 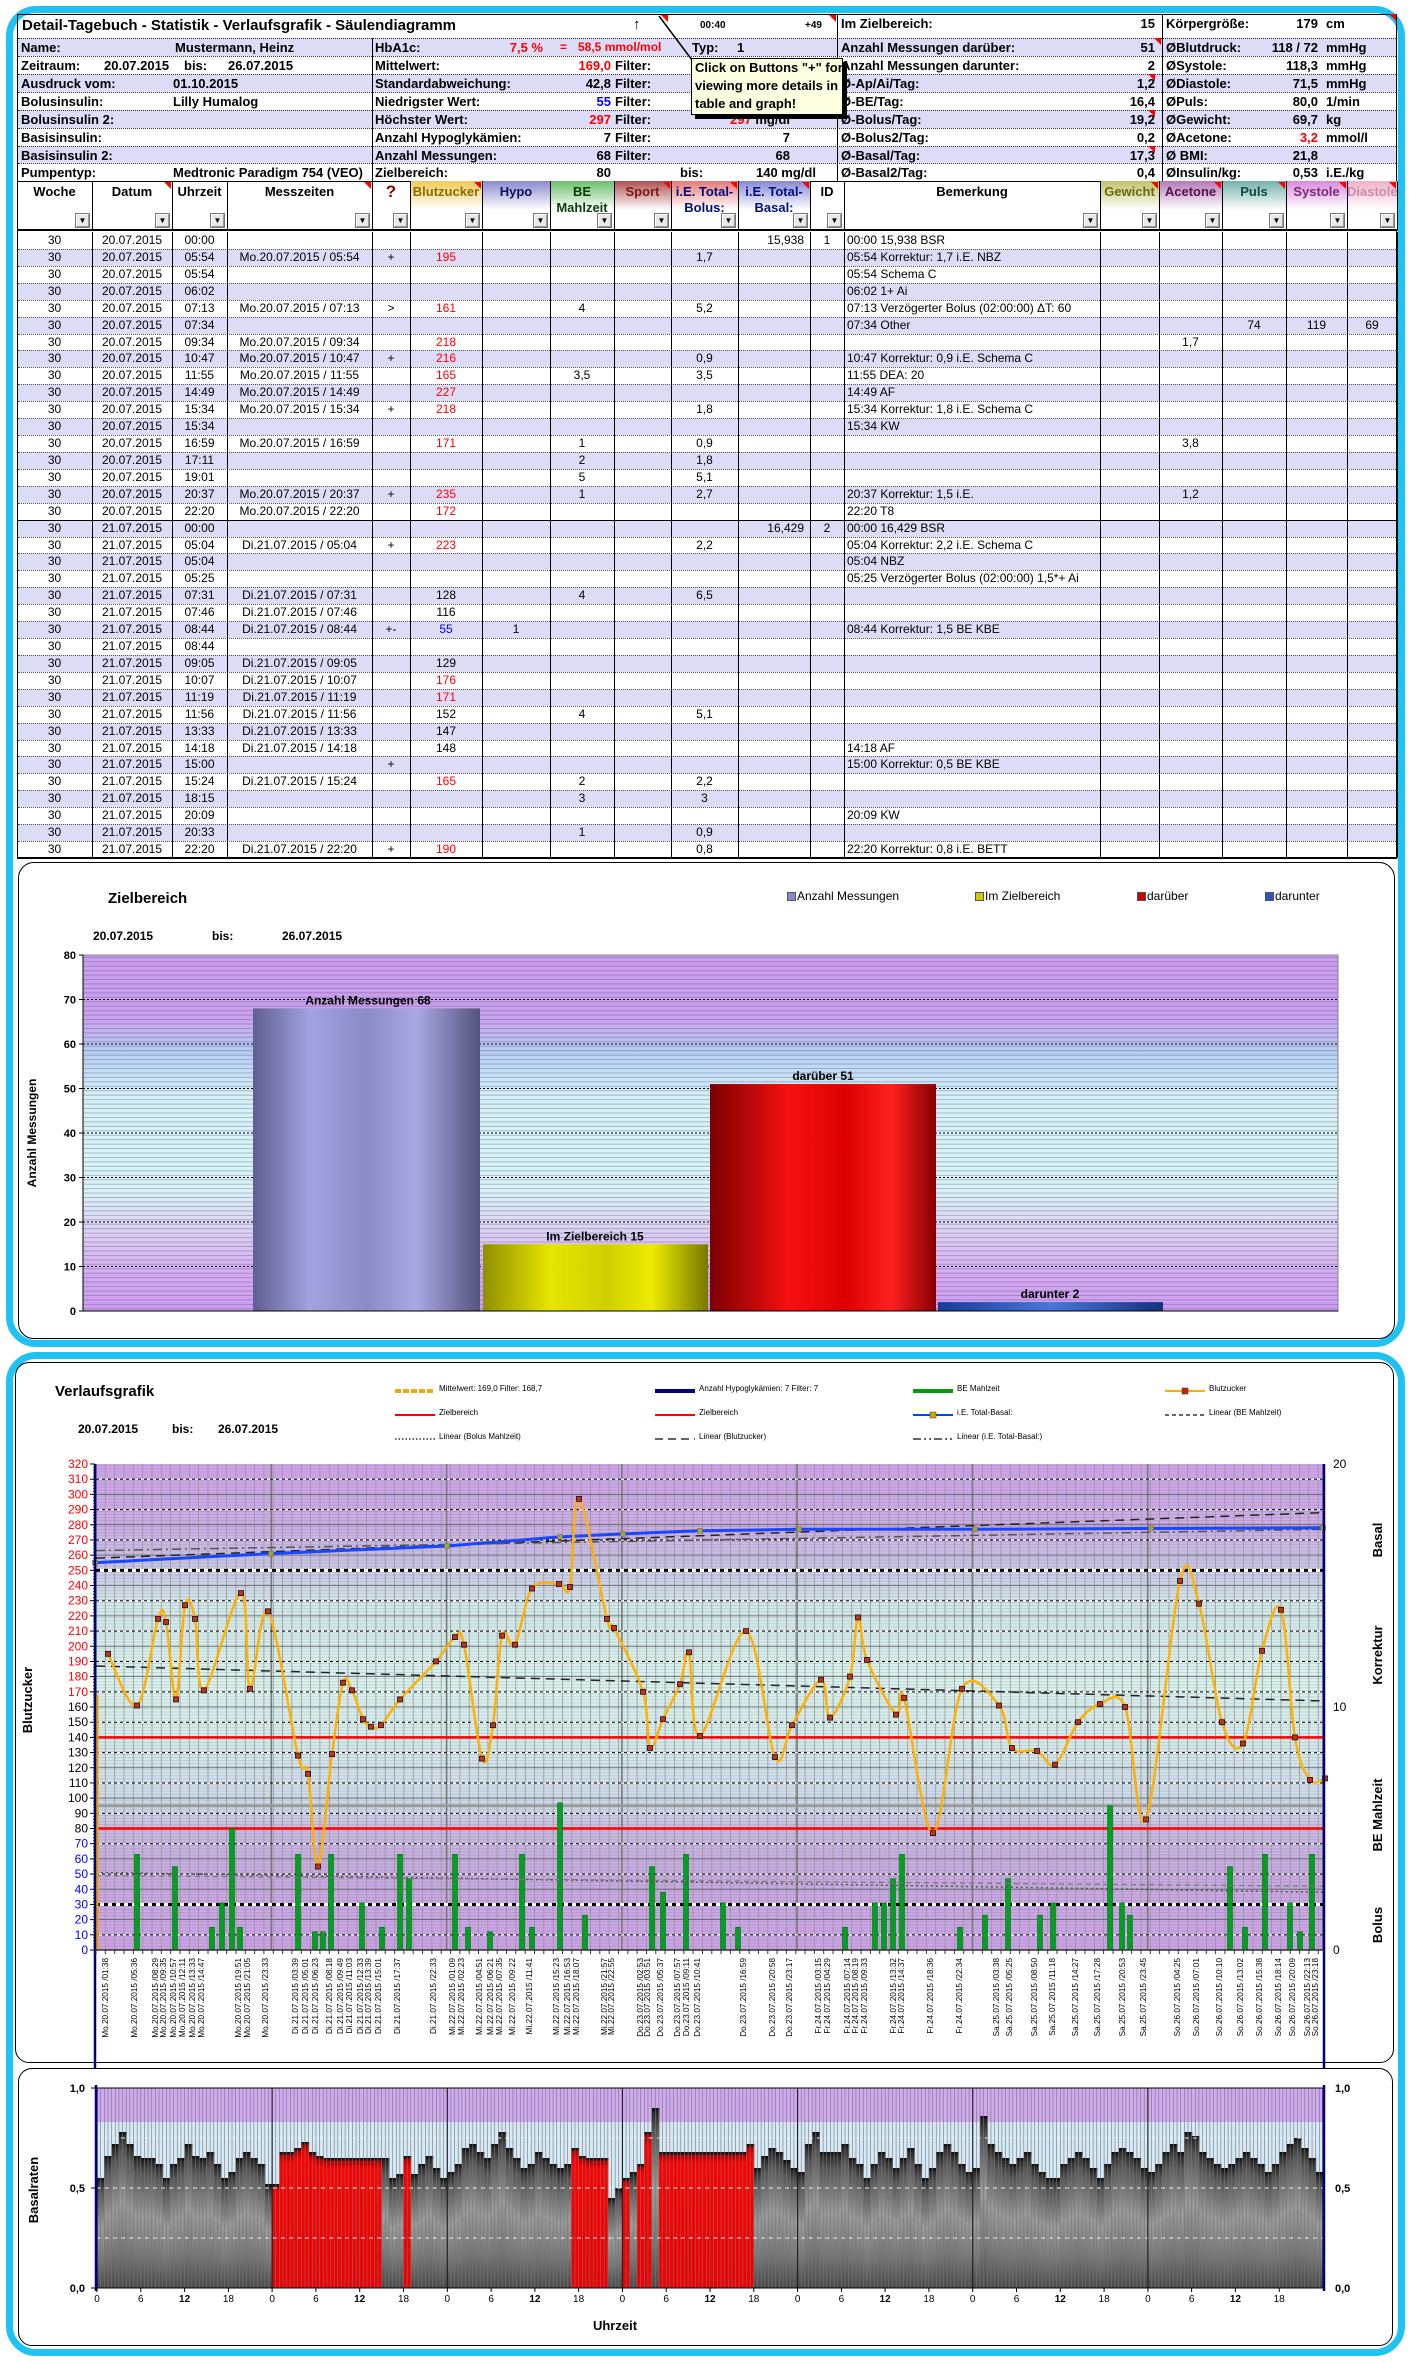 I want to click on svg-text: Sa.25.07.2015 /08:50, so click(x=1034, y=1997).